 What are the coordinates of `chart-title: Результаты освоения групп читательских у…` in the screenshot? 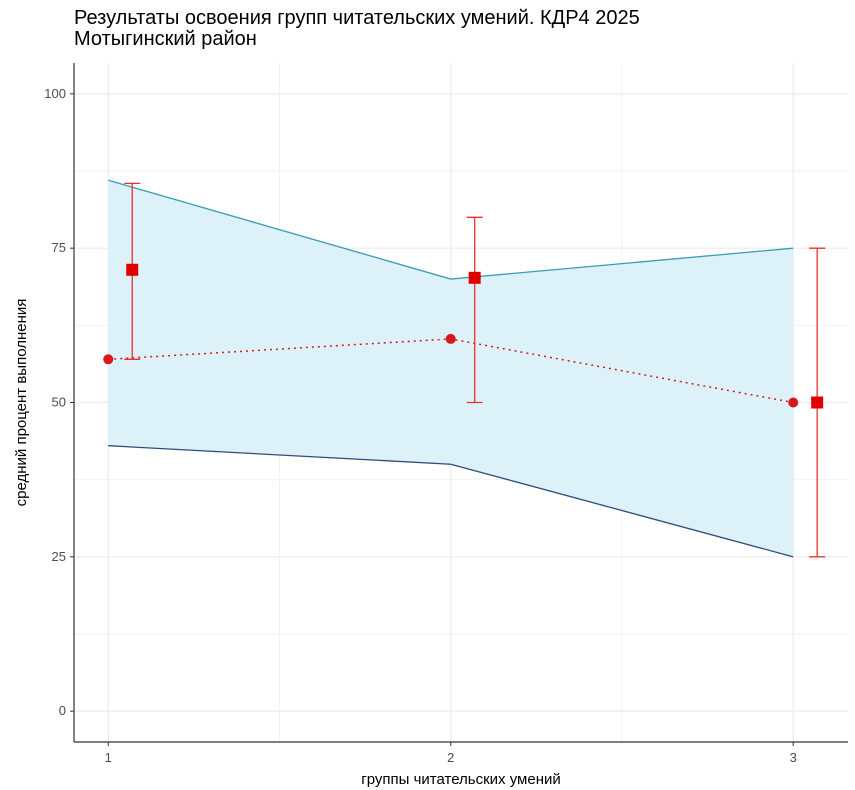 It's located at (357, 18).